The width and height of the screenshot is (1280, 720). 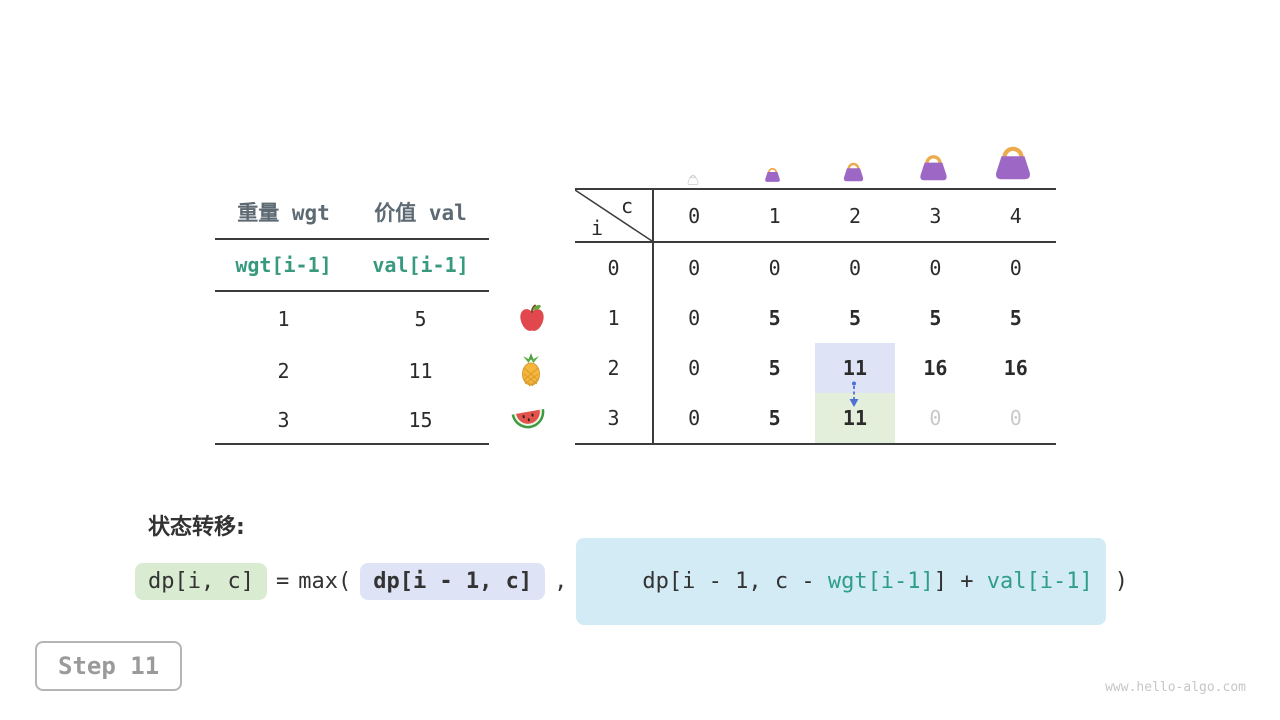 I want to click on val-index-label: val[i-1], so click(x=420, y=265).